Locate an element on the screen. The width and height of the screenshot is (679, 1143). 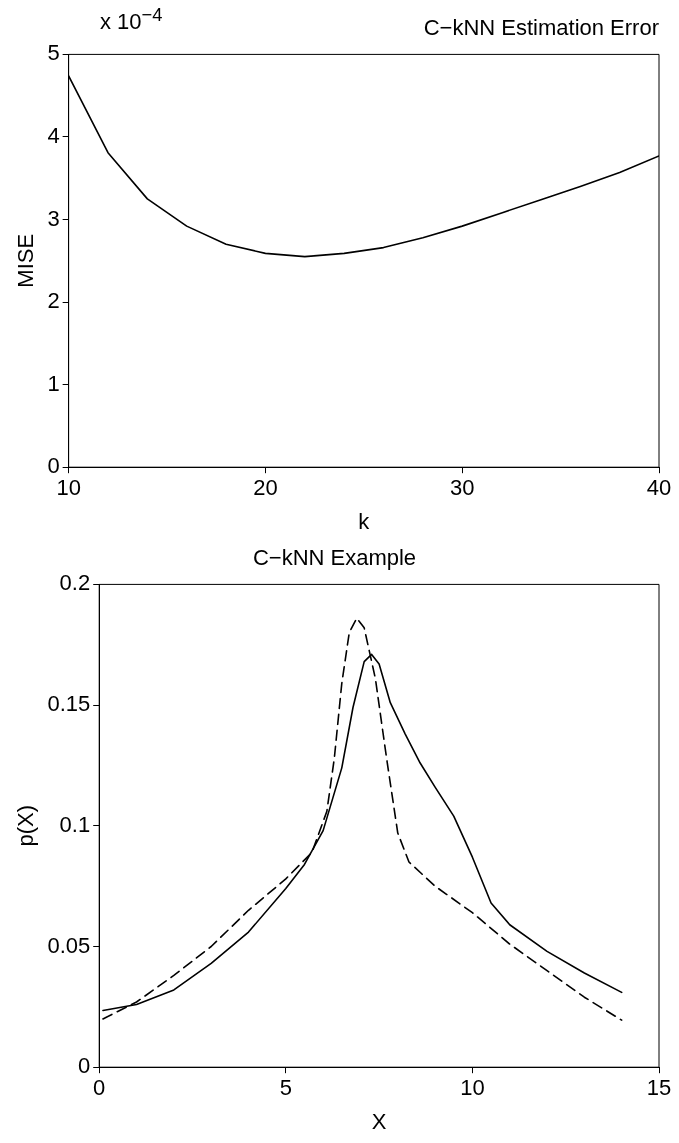
x-tick-label: 40 is located at coordinates (659, 488).